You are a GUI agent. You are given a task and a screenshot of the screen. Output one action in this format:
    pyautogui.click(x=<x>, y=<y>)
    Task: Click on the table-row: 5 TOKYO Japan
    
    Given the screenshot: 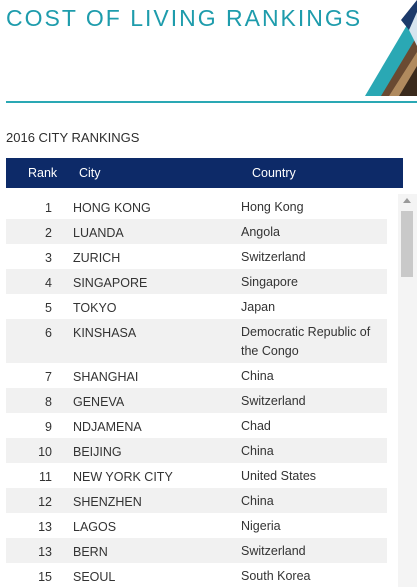 What is the action you would take?
    pyautogui.click(x=196, y=306)
    